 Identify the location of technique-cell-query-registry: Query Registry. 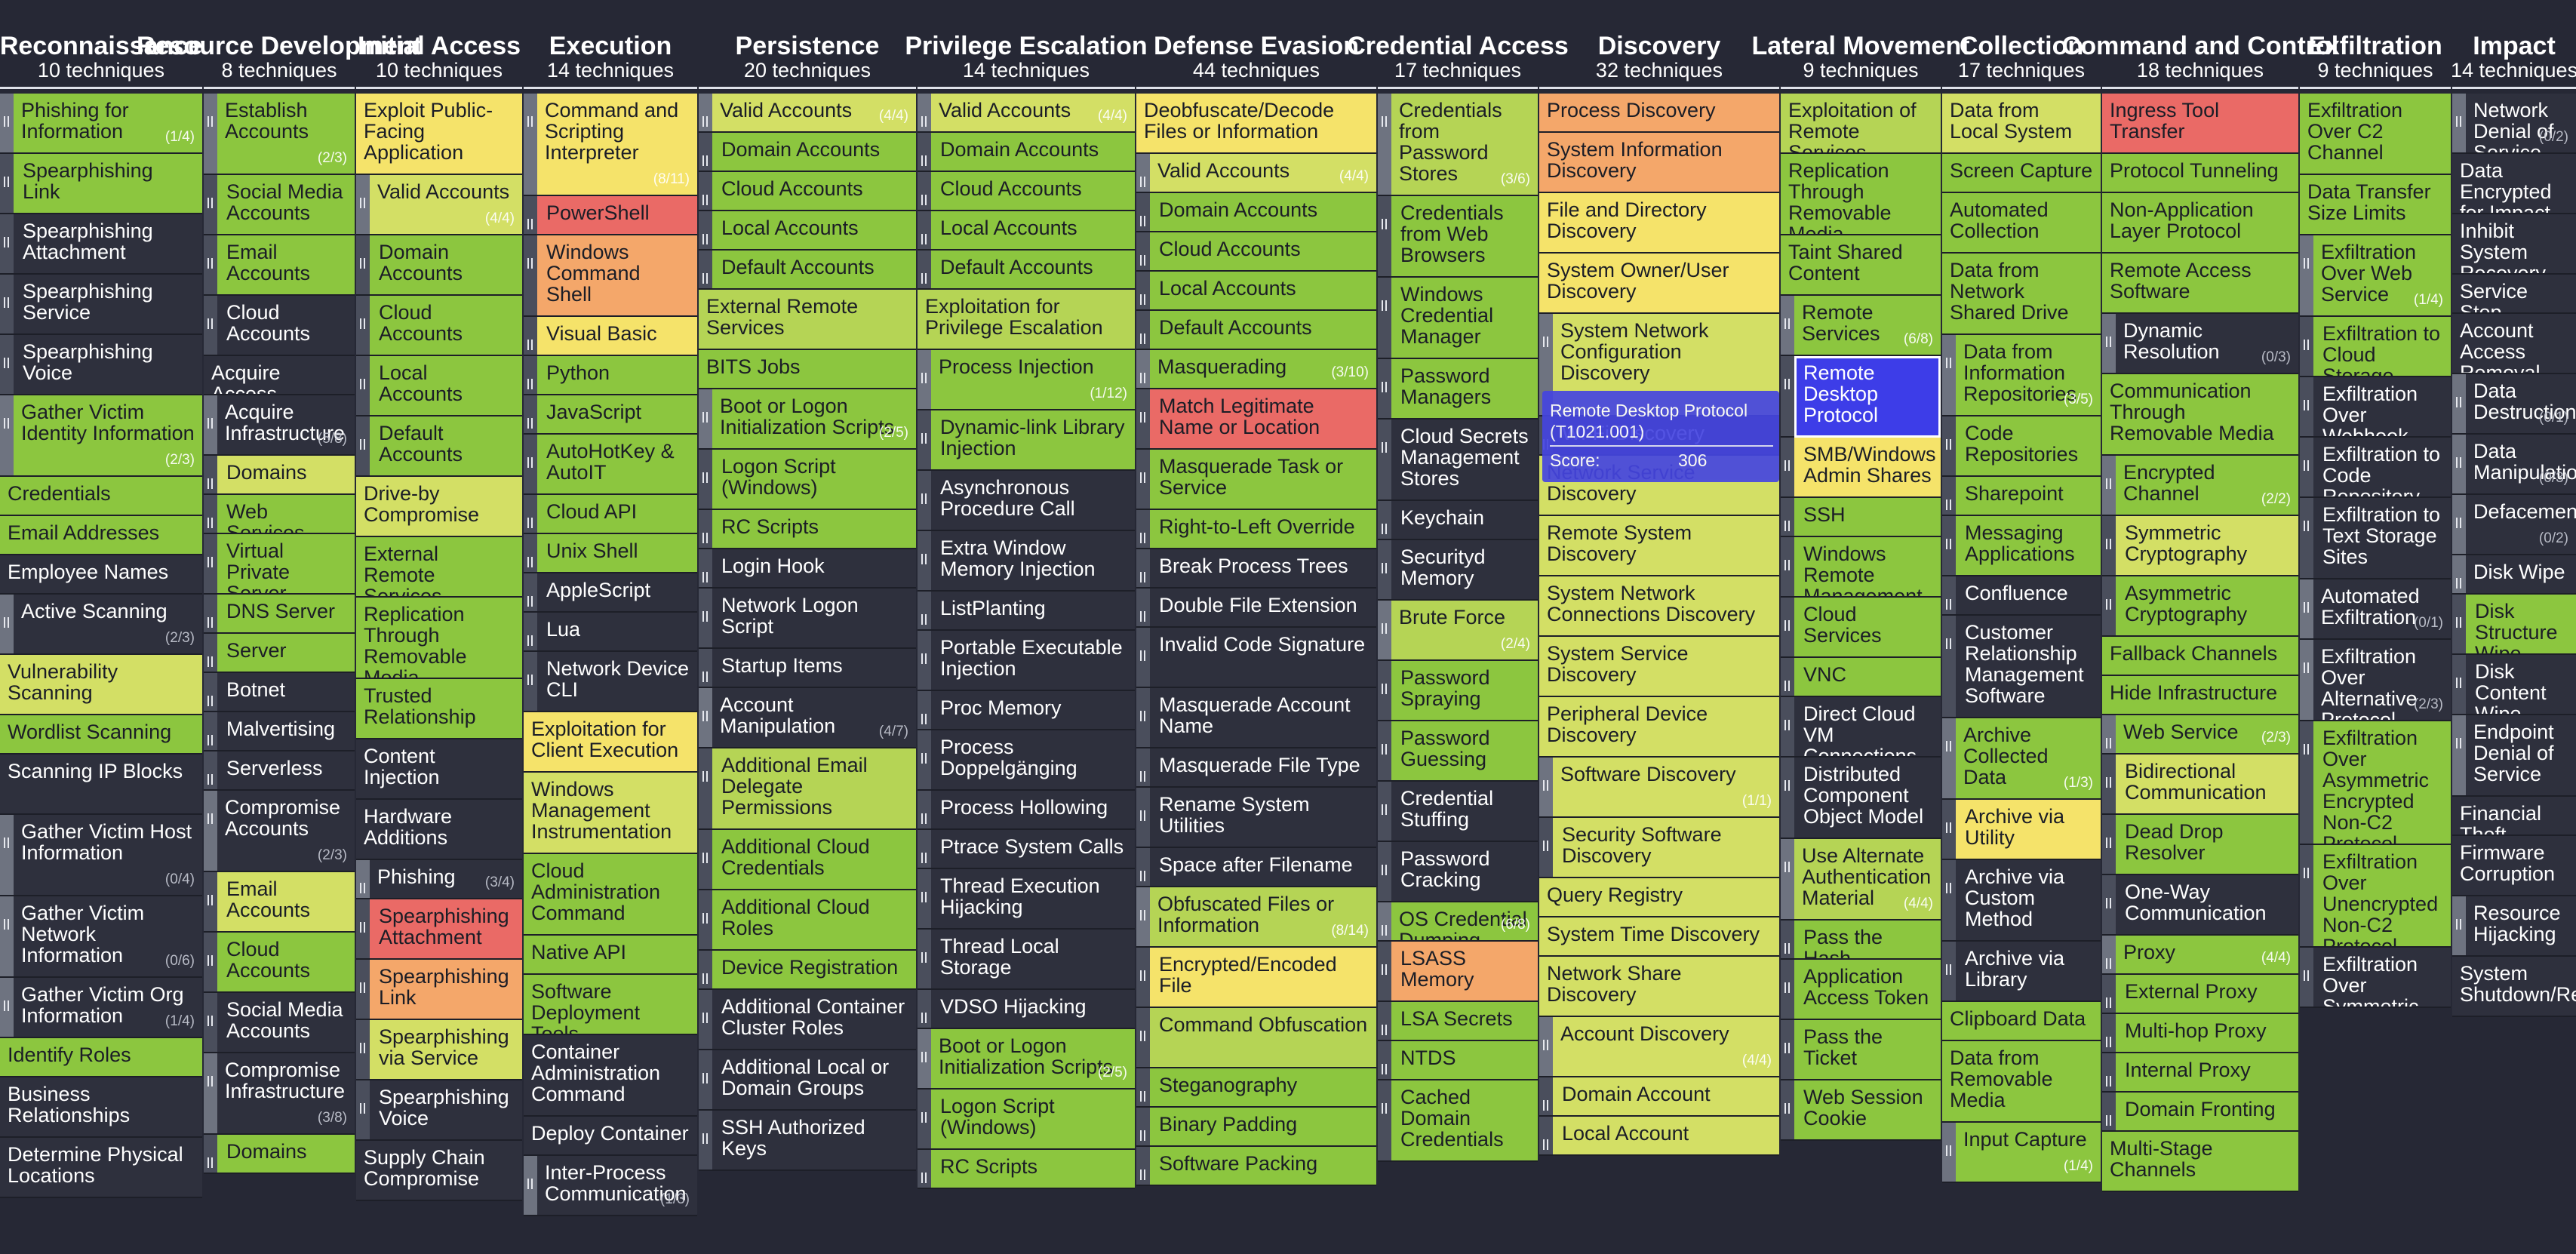
(1659, 897).